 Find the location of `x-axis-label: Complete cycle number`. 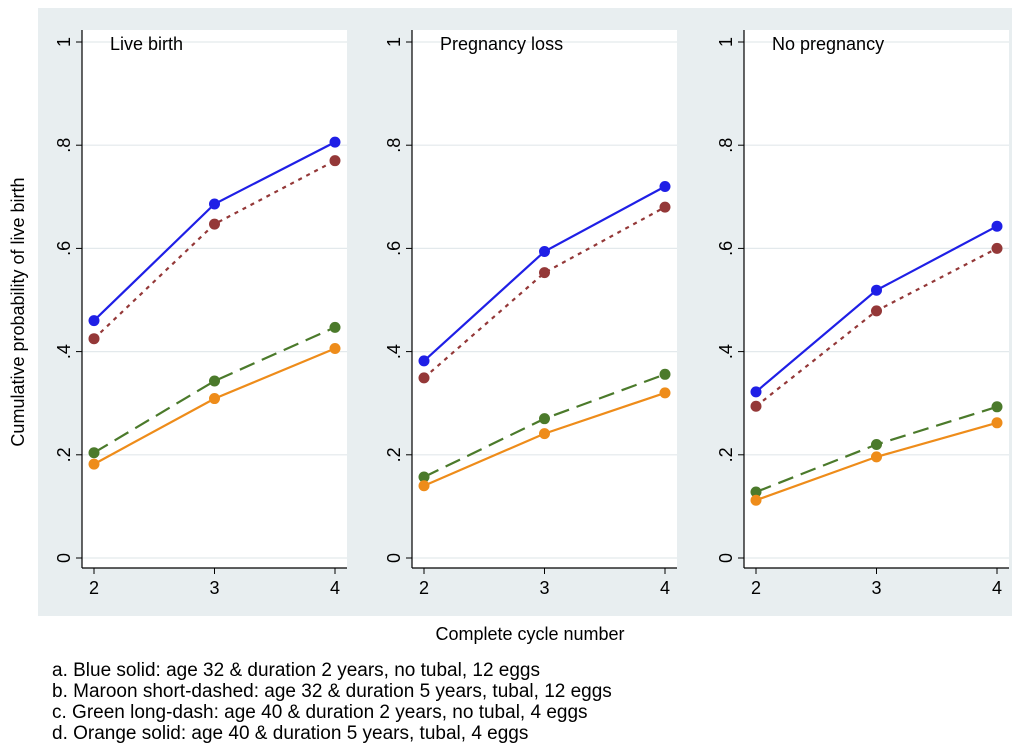

x-axis-label: Complete cycle number is located at coordinates (529, 634).